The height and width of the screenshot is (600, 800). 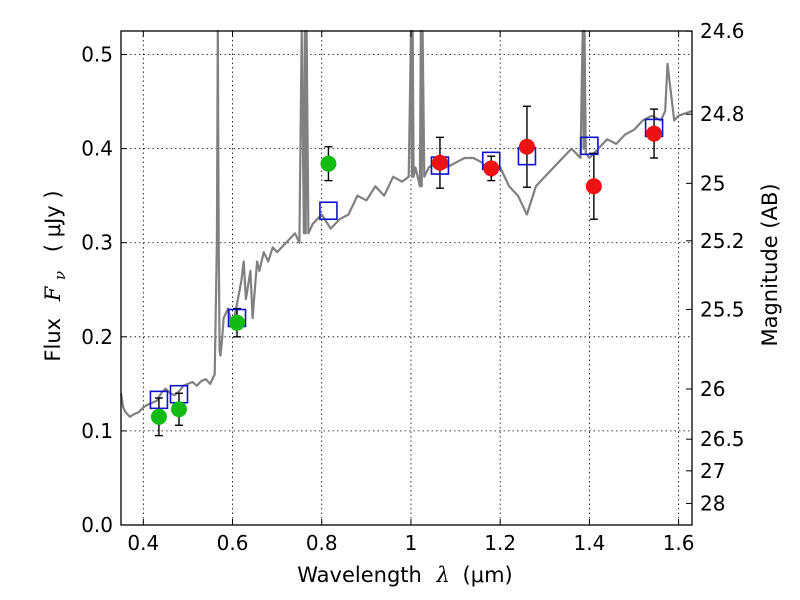 I want to click on x-axis-label-symbol: λ, so click(x=443, y=575).